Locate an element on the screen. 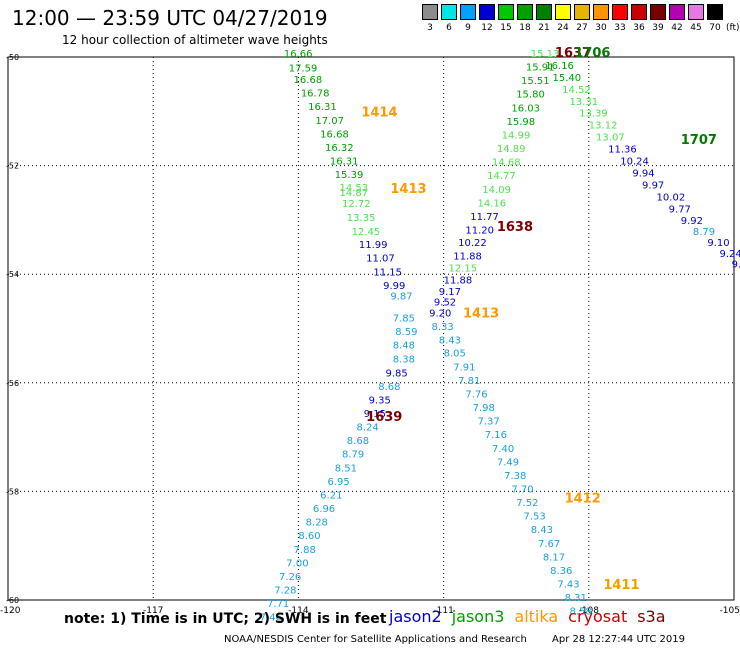 This screenshot has width=740, height=650. wave-height-value: 9.10 is located at coordinates (718, 243).